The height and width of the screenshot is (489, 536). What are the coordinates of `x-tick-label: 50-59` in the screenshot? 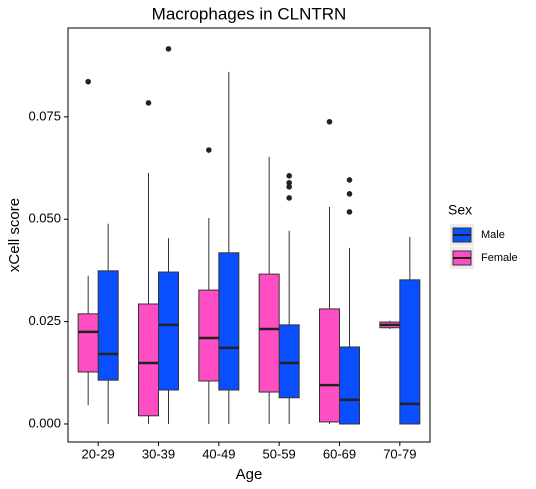 It's located at (279, 453).